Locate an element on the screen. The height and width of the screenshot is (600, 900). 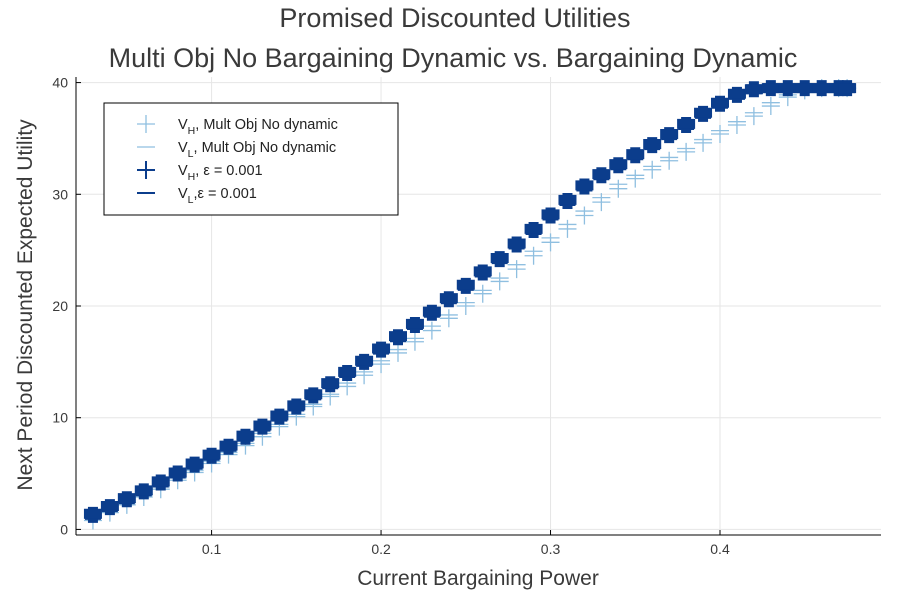
legend-box is located at coordinates (251, 159).